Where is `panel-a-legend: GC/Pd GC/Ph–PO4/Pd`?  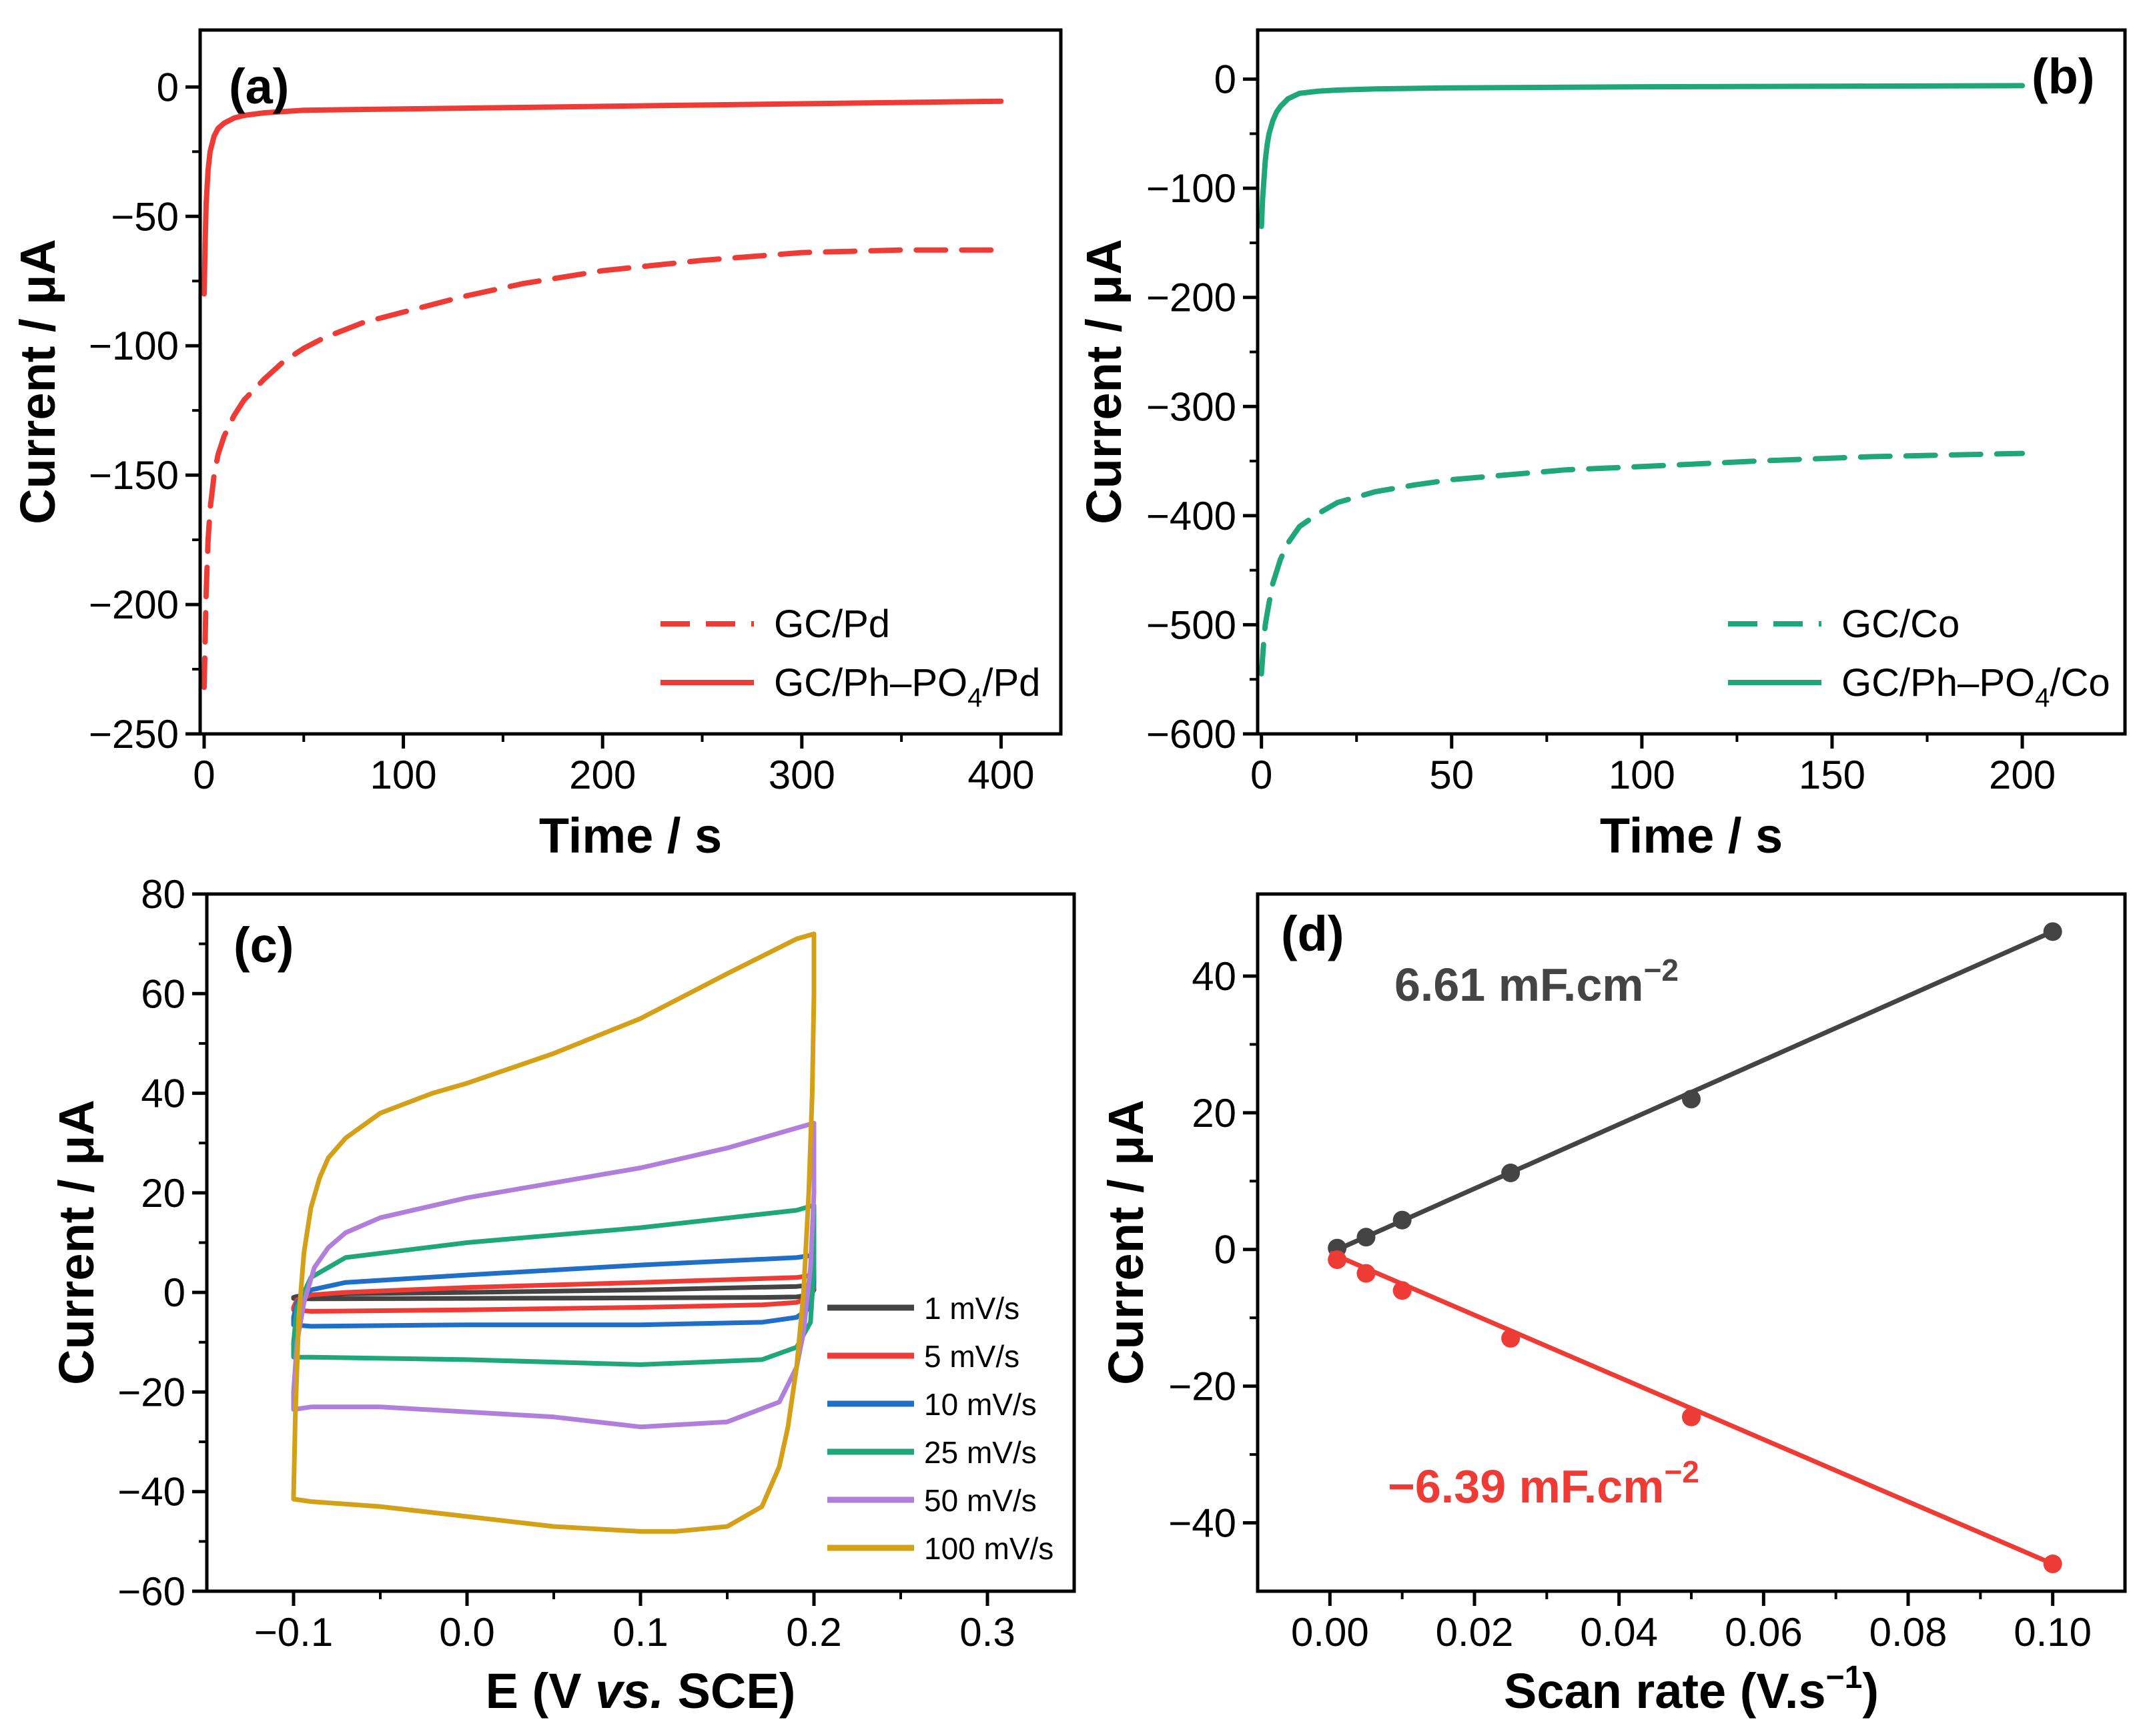
panel-a-legend: GC/Pd GC/Ph–PO4/Pd is located at coordinates (851, 657).